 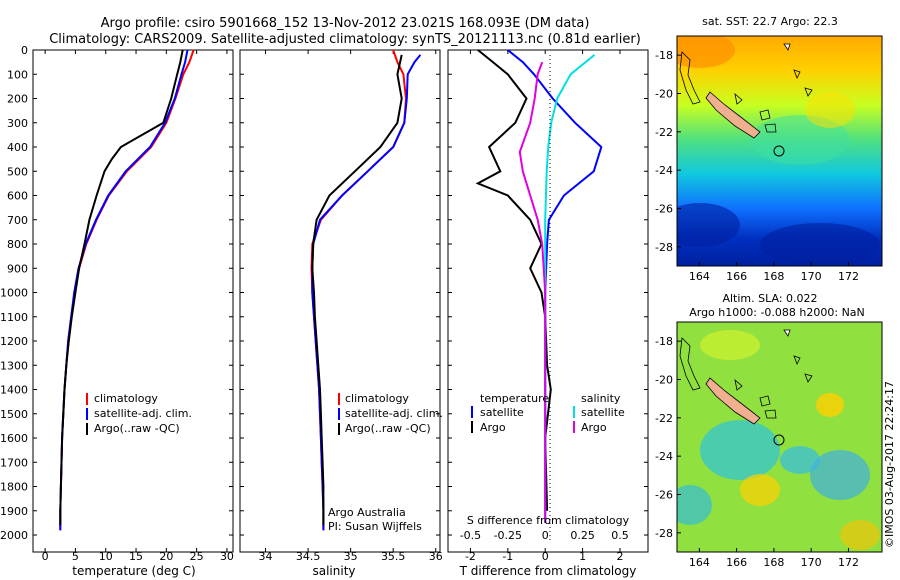 What do you see at coordinates (470, 556) in the screenshot?
I see `t-diff-tick-label: -2` at bounding box center [470, 556].